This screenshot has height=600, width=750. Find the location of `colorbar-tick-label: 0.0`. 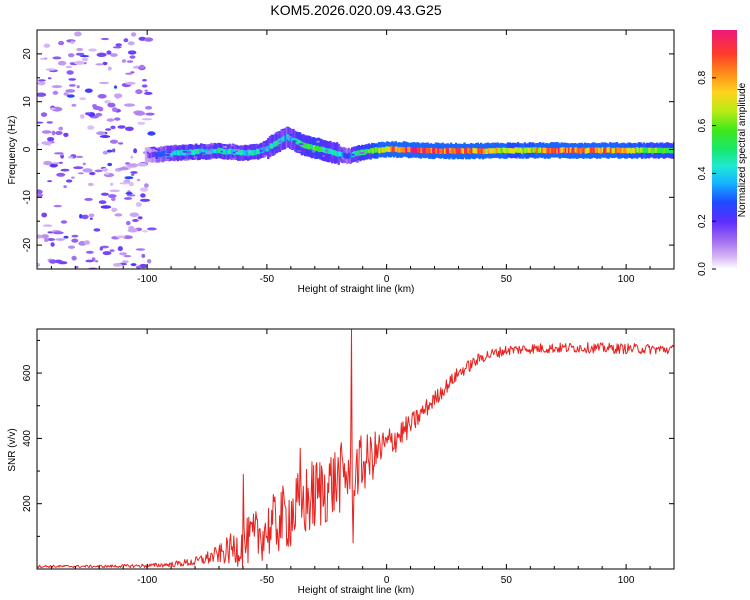

colorbar-tick-label: 0.0 is located at coordinates (702, 269).